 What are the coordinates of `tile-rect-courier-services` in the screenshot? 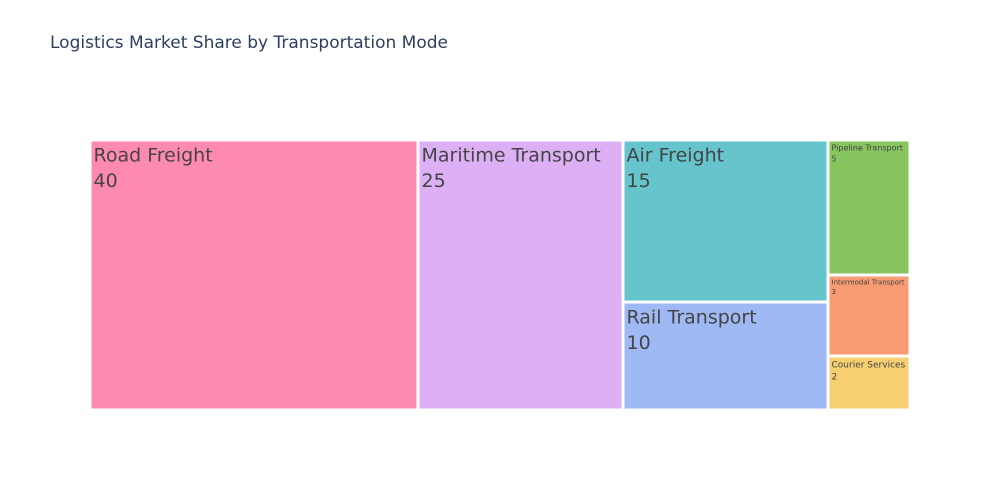 It's located at (869, 383).